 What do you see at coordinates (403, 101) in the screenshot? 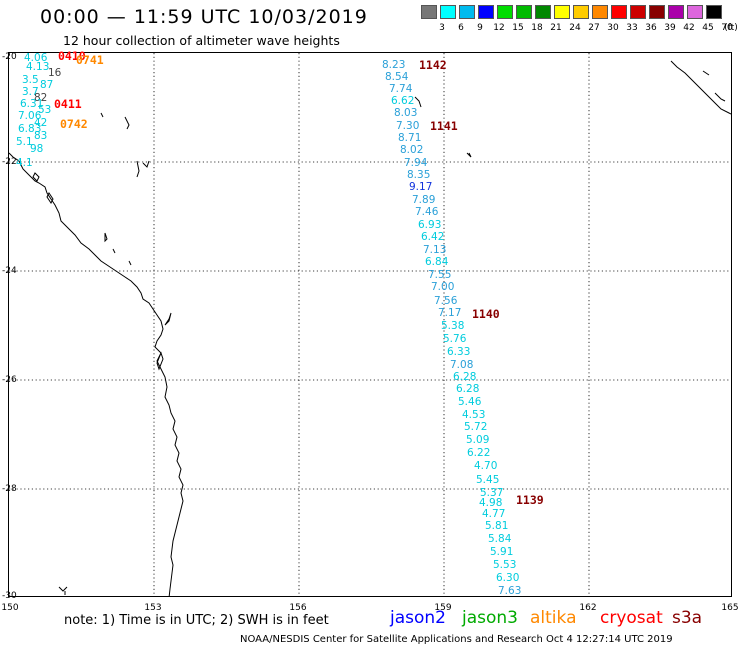
I see `wave-height-observation: 6.62` at bounding box center [403, 101].